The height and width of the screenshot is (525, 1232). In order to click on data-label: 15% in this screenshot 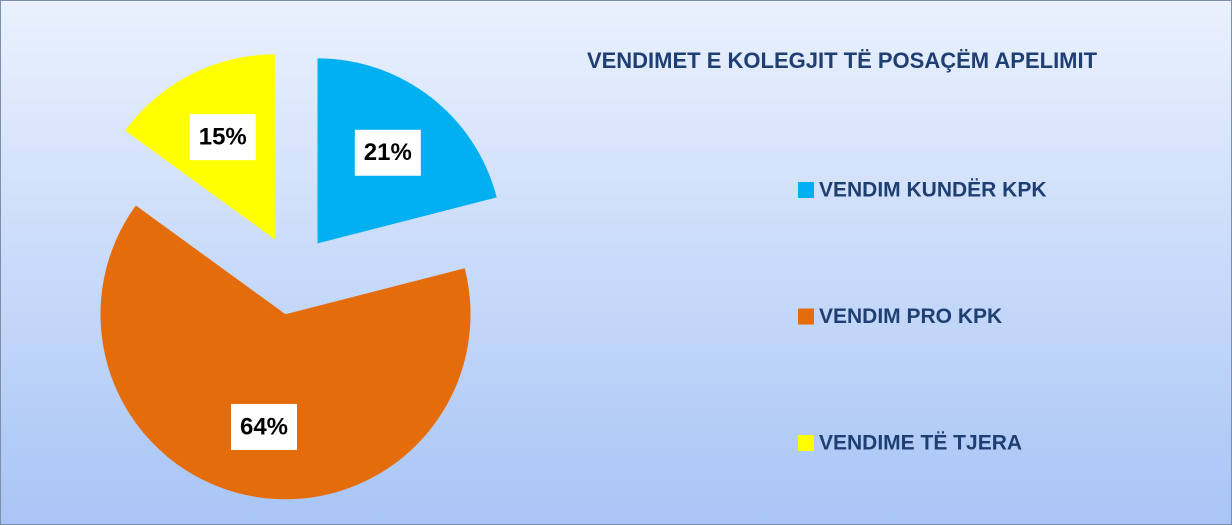, I will do `click(223, 137)`.